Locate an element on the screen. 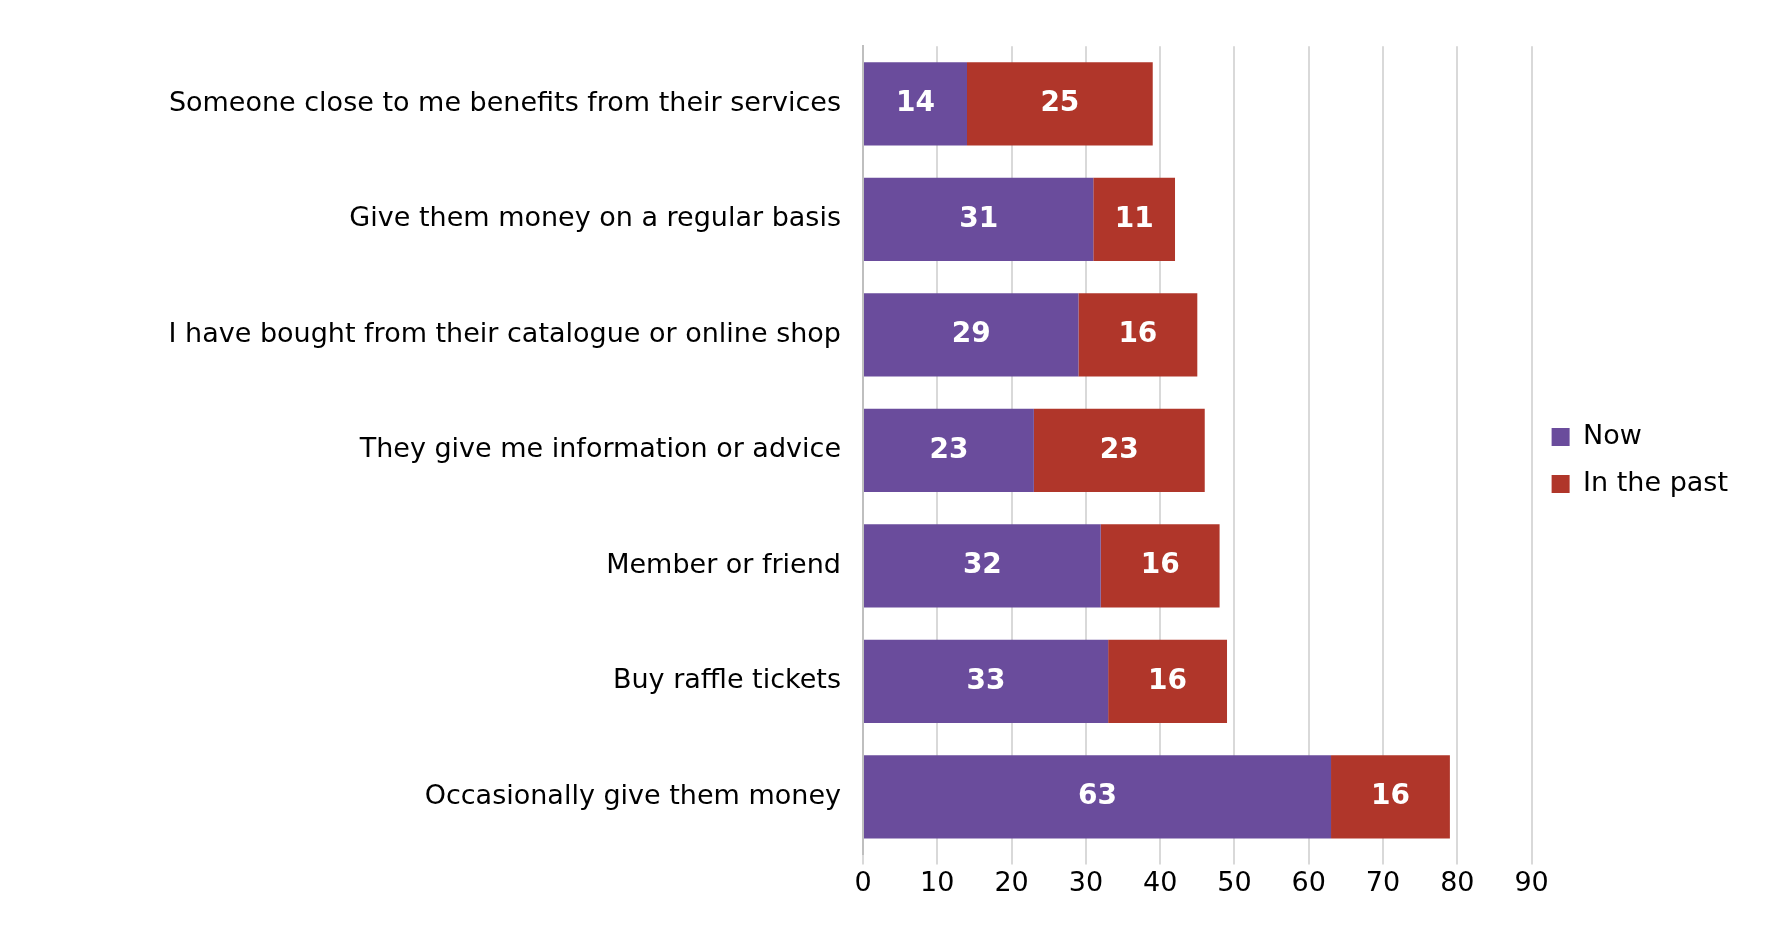  x-tick-label: 50 is located at coordinates (1234, 881).